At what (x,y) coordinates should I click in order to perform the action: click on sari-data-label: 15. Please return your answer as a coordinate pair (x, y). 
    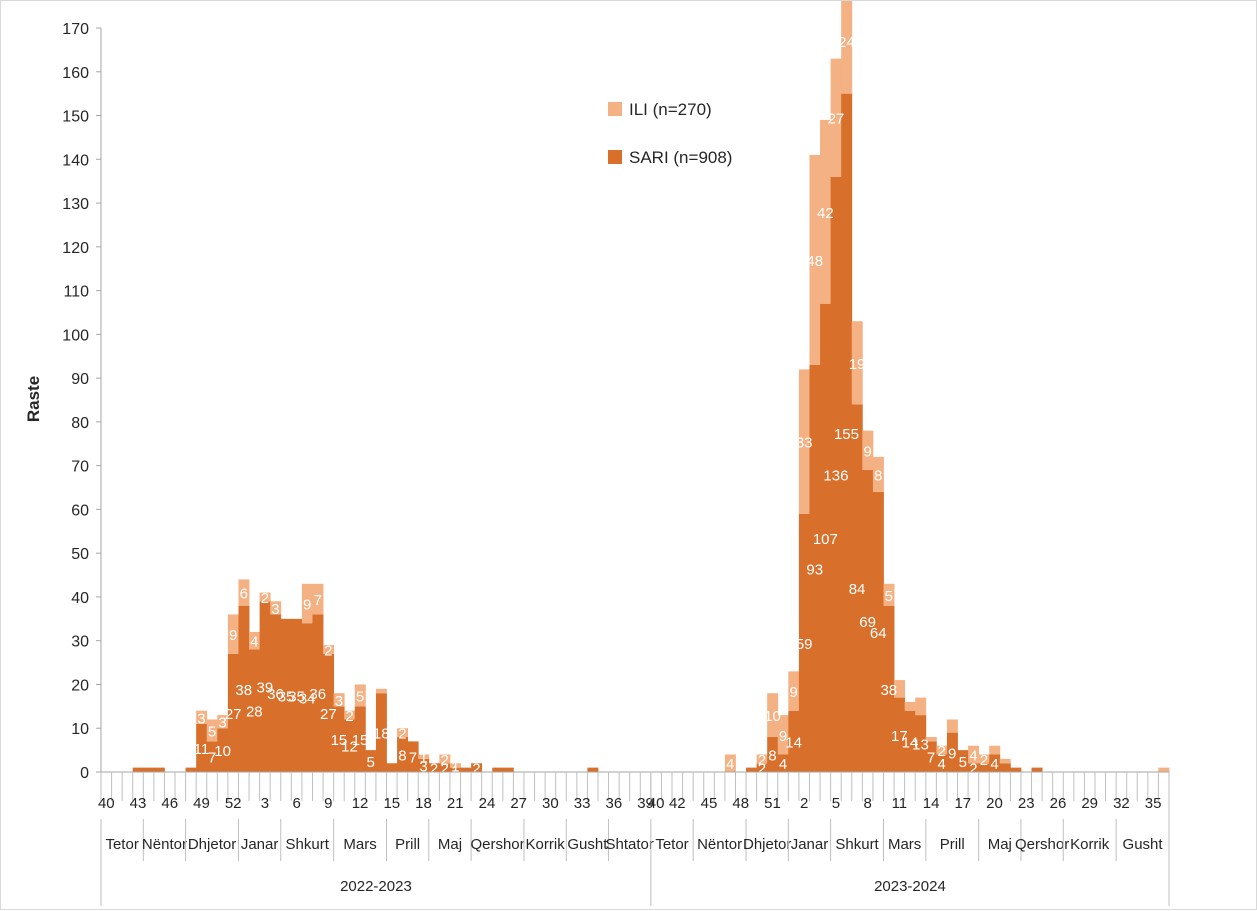
    Looking at the image, I should click on (339, 740).